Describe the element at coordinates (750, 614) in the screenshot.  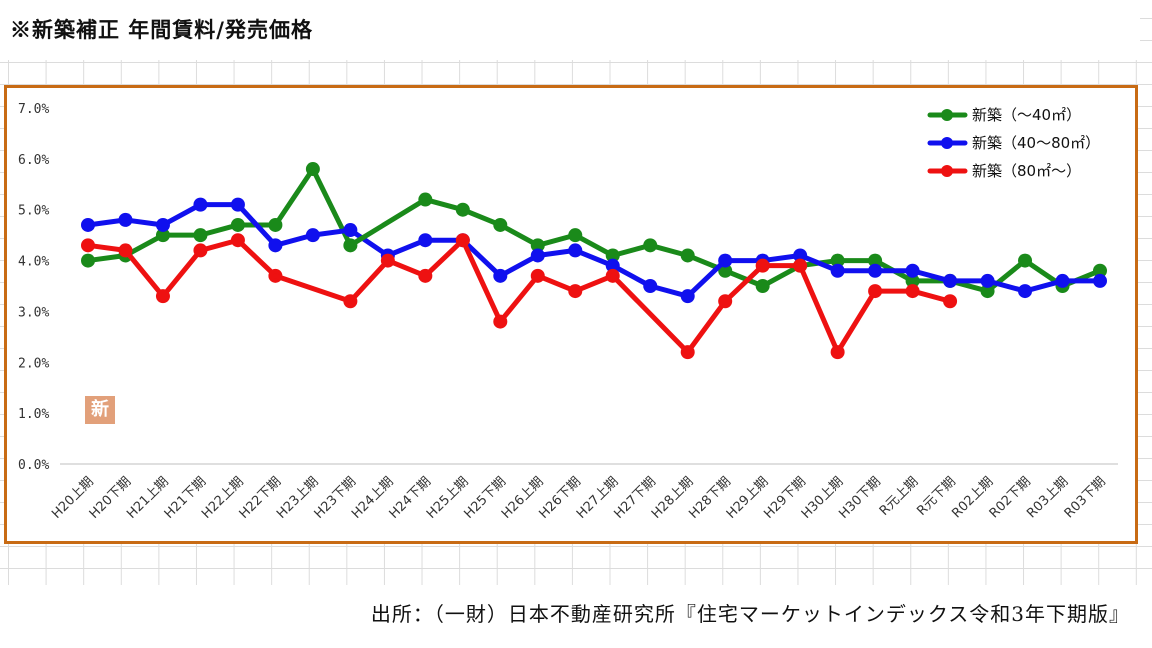
I see `source-note: 出所：（一財）日本不動産研究所『住宅マーケットインデックス令和3年下期版』` at that location.